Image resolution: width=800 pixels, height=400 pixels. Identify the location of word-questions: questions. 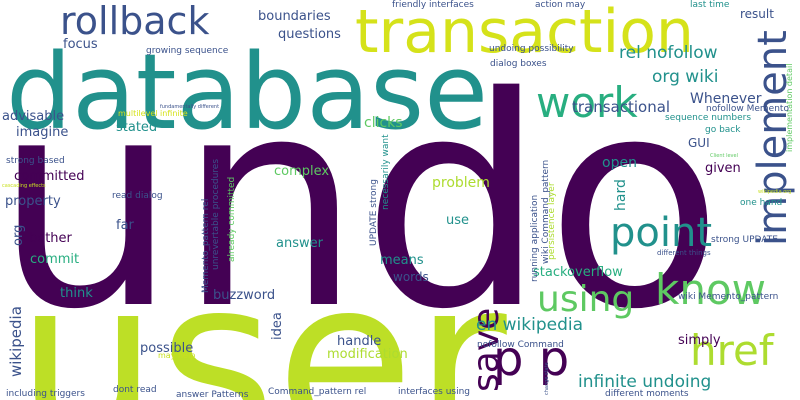
(309, 34).